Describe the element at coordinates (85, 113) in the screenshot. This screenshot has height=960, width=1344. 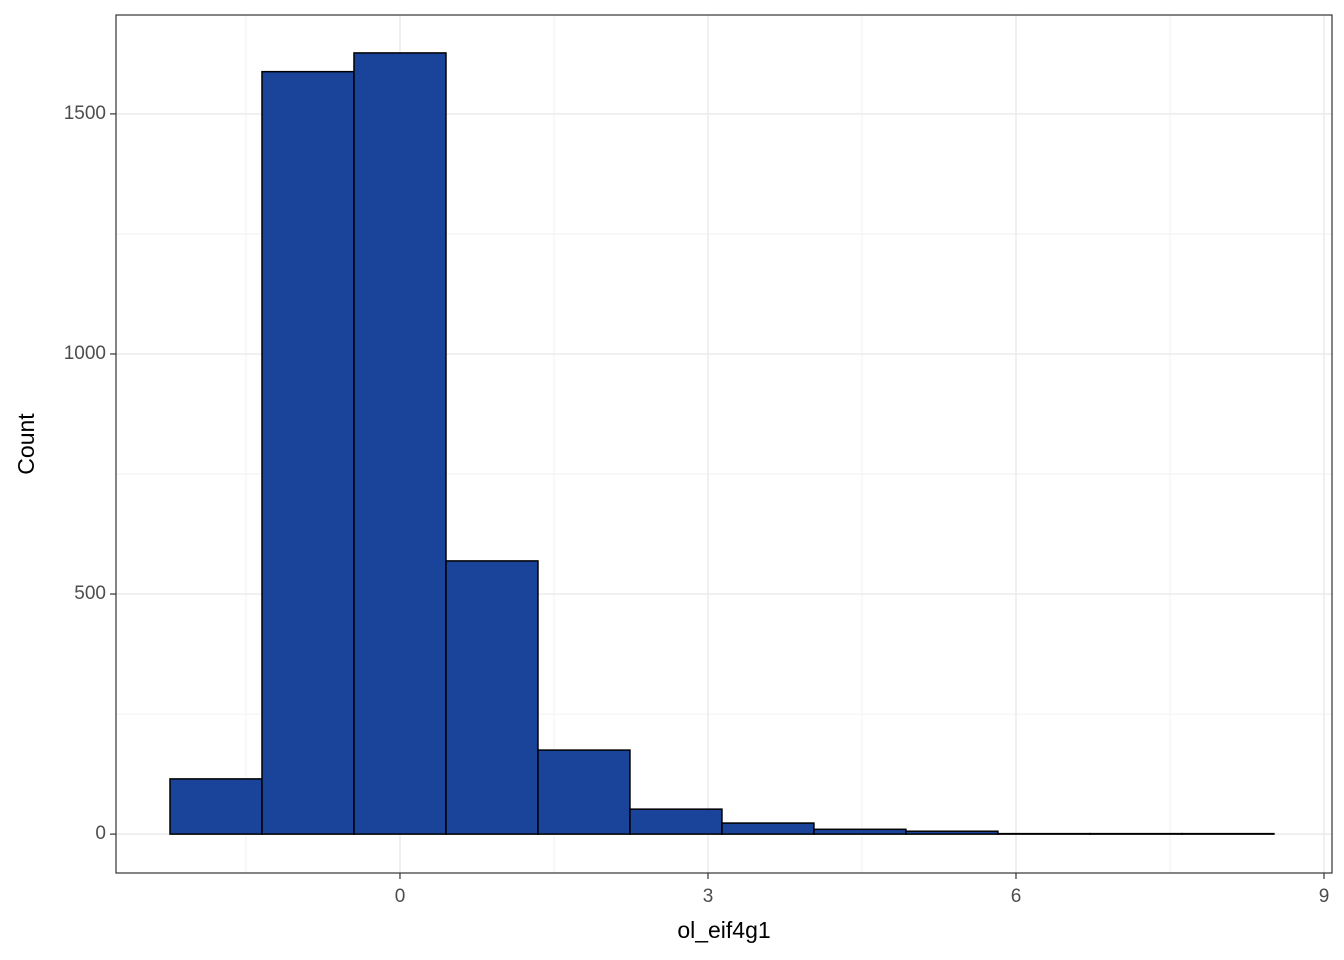
I see `y-tick-label: 1500` at that location.